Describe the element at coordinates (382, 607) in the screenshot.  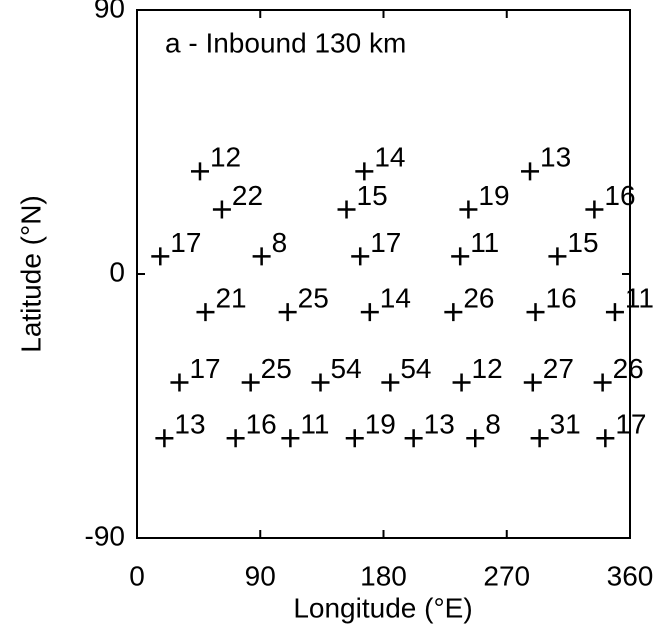
I see `x-axis-label: Longitude (°E)` at that location.